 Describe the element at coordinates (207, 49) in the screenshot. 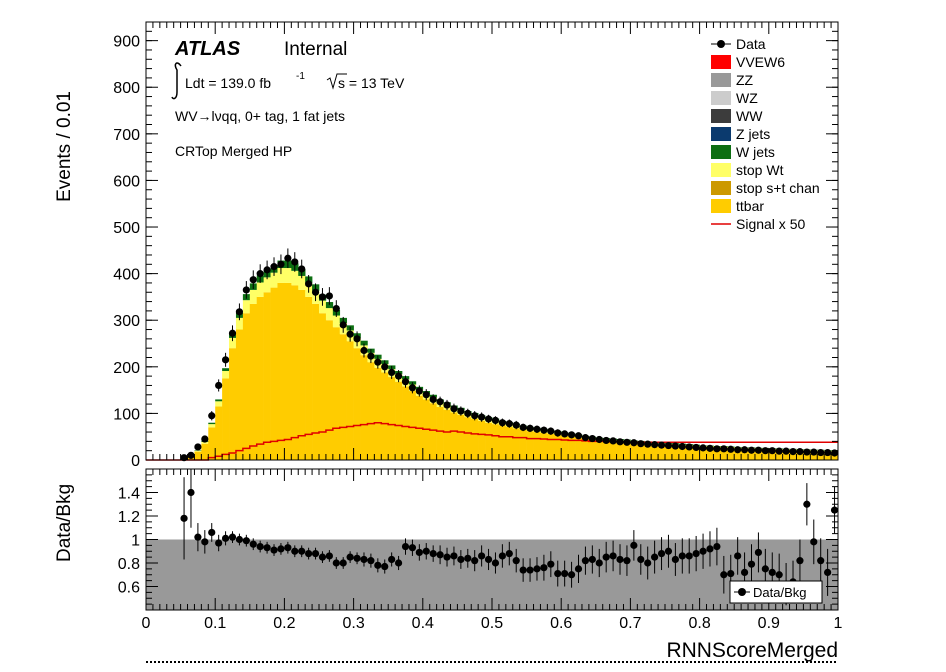

I see `atlas-label: ATLAS` at that location.